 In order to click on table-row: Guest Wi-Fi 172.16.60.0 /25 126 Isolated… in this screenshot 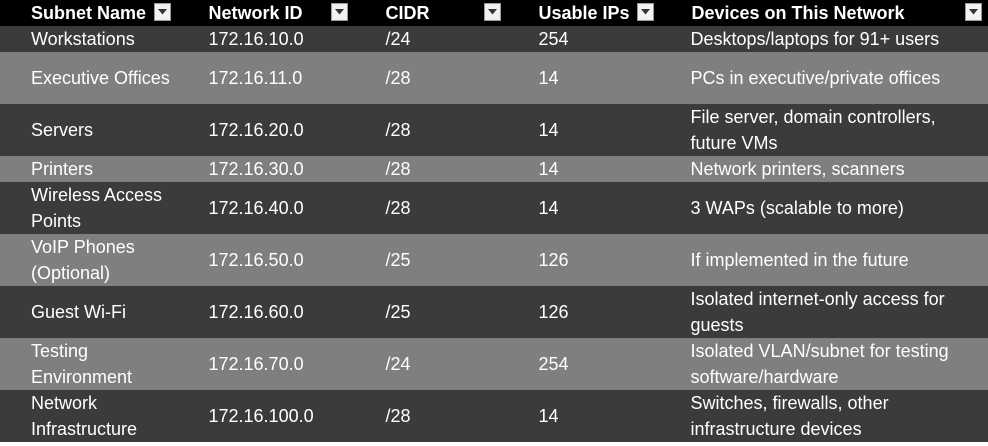, I will do `click(494, 312)`.